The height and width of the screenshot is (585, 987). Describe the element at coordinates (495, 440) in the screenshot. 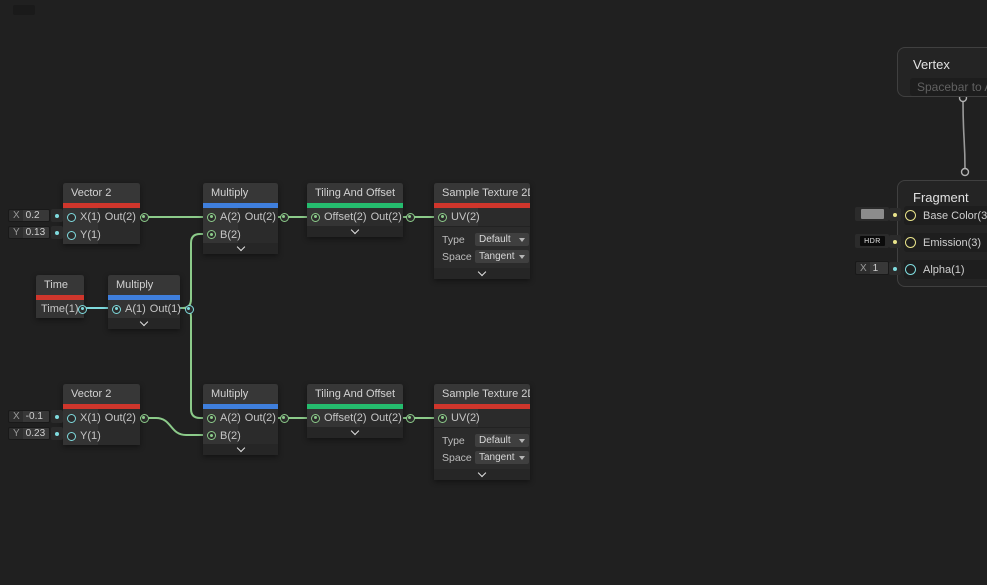

I see `type-value: Default` at that location.